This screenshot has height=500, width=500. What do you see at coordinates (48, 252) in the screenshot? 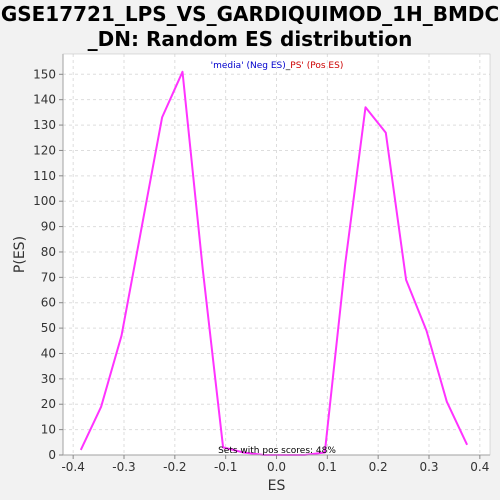
I see `y-tick-label: 80` at bounding box center [48, 252].